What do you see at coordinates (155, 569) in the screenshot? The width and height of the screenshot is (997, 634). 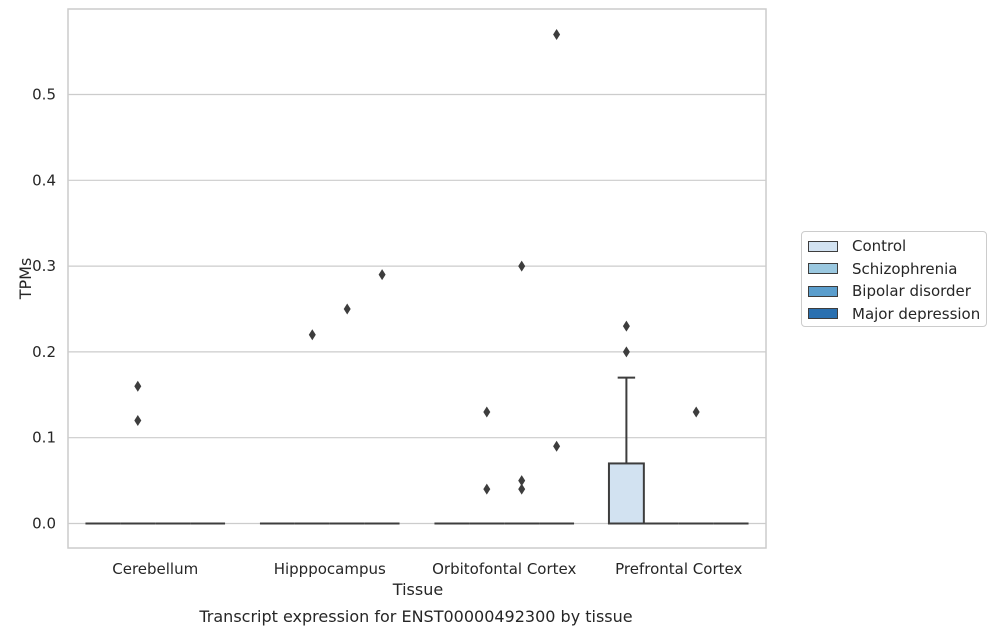 I see `x-tick-label: Cerebellum` at bounding box center [155, 569].